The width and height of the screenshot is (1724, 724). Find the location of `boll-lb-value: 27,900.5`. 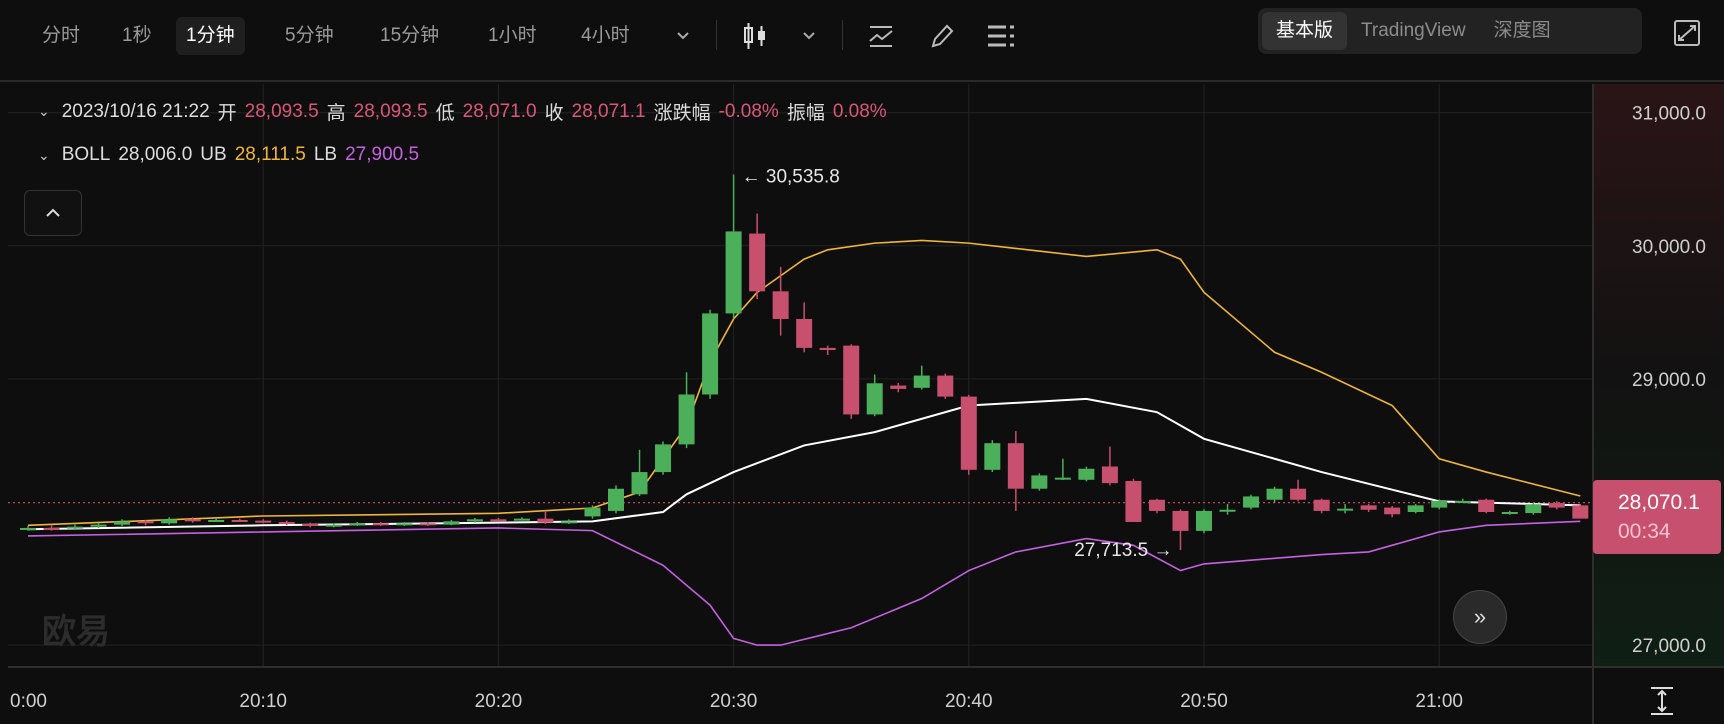

boll-lb-value: 27,900.5 is located at coordinates (382, 154).